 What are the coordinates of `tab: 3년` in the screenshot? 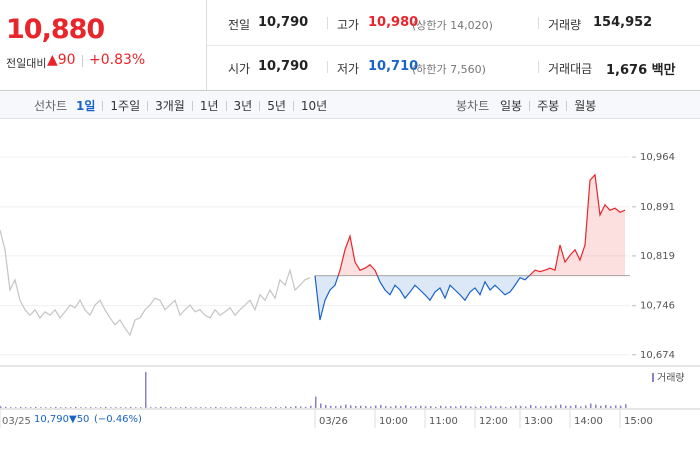 It's located at (243, 106).